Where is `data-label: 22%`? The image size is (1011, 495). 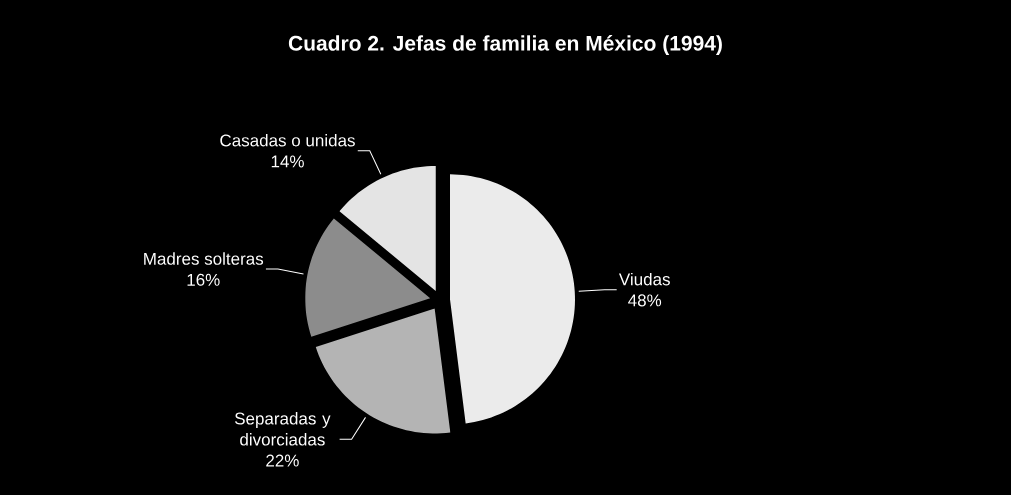
data-label: 22% is located at coordinates (282, 460).